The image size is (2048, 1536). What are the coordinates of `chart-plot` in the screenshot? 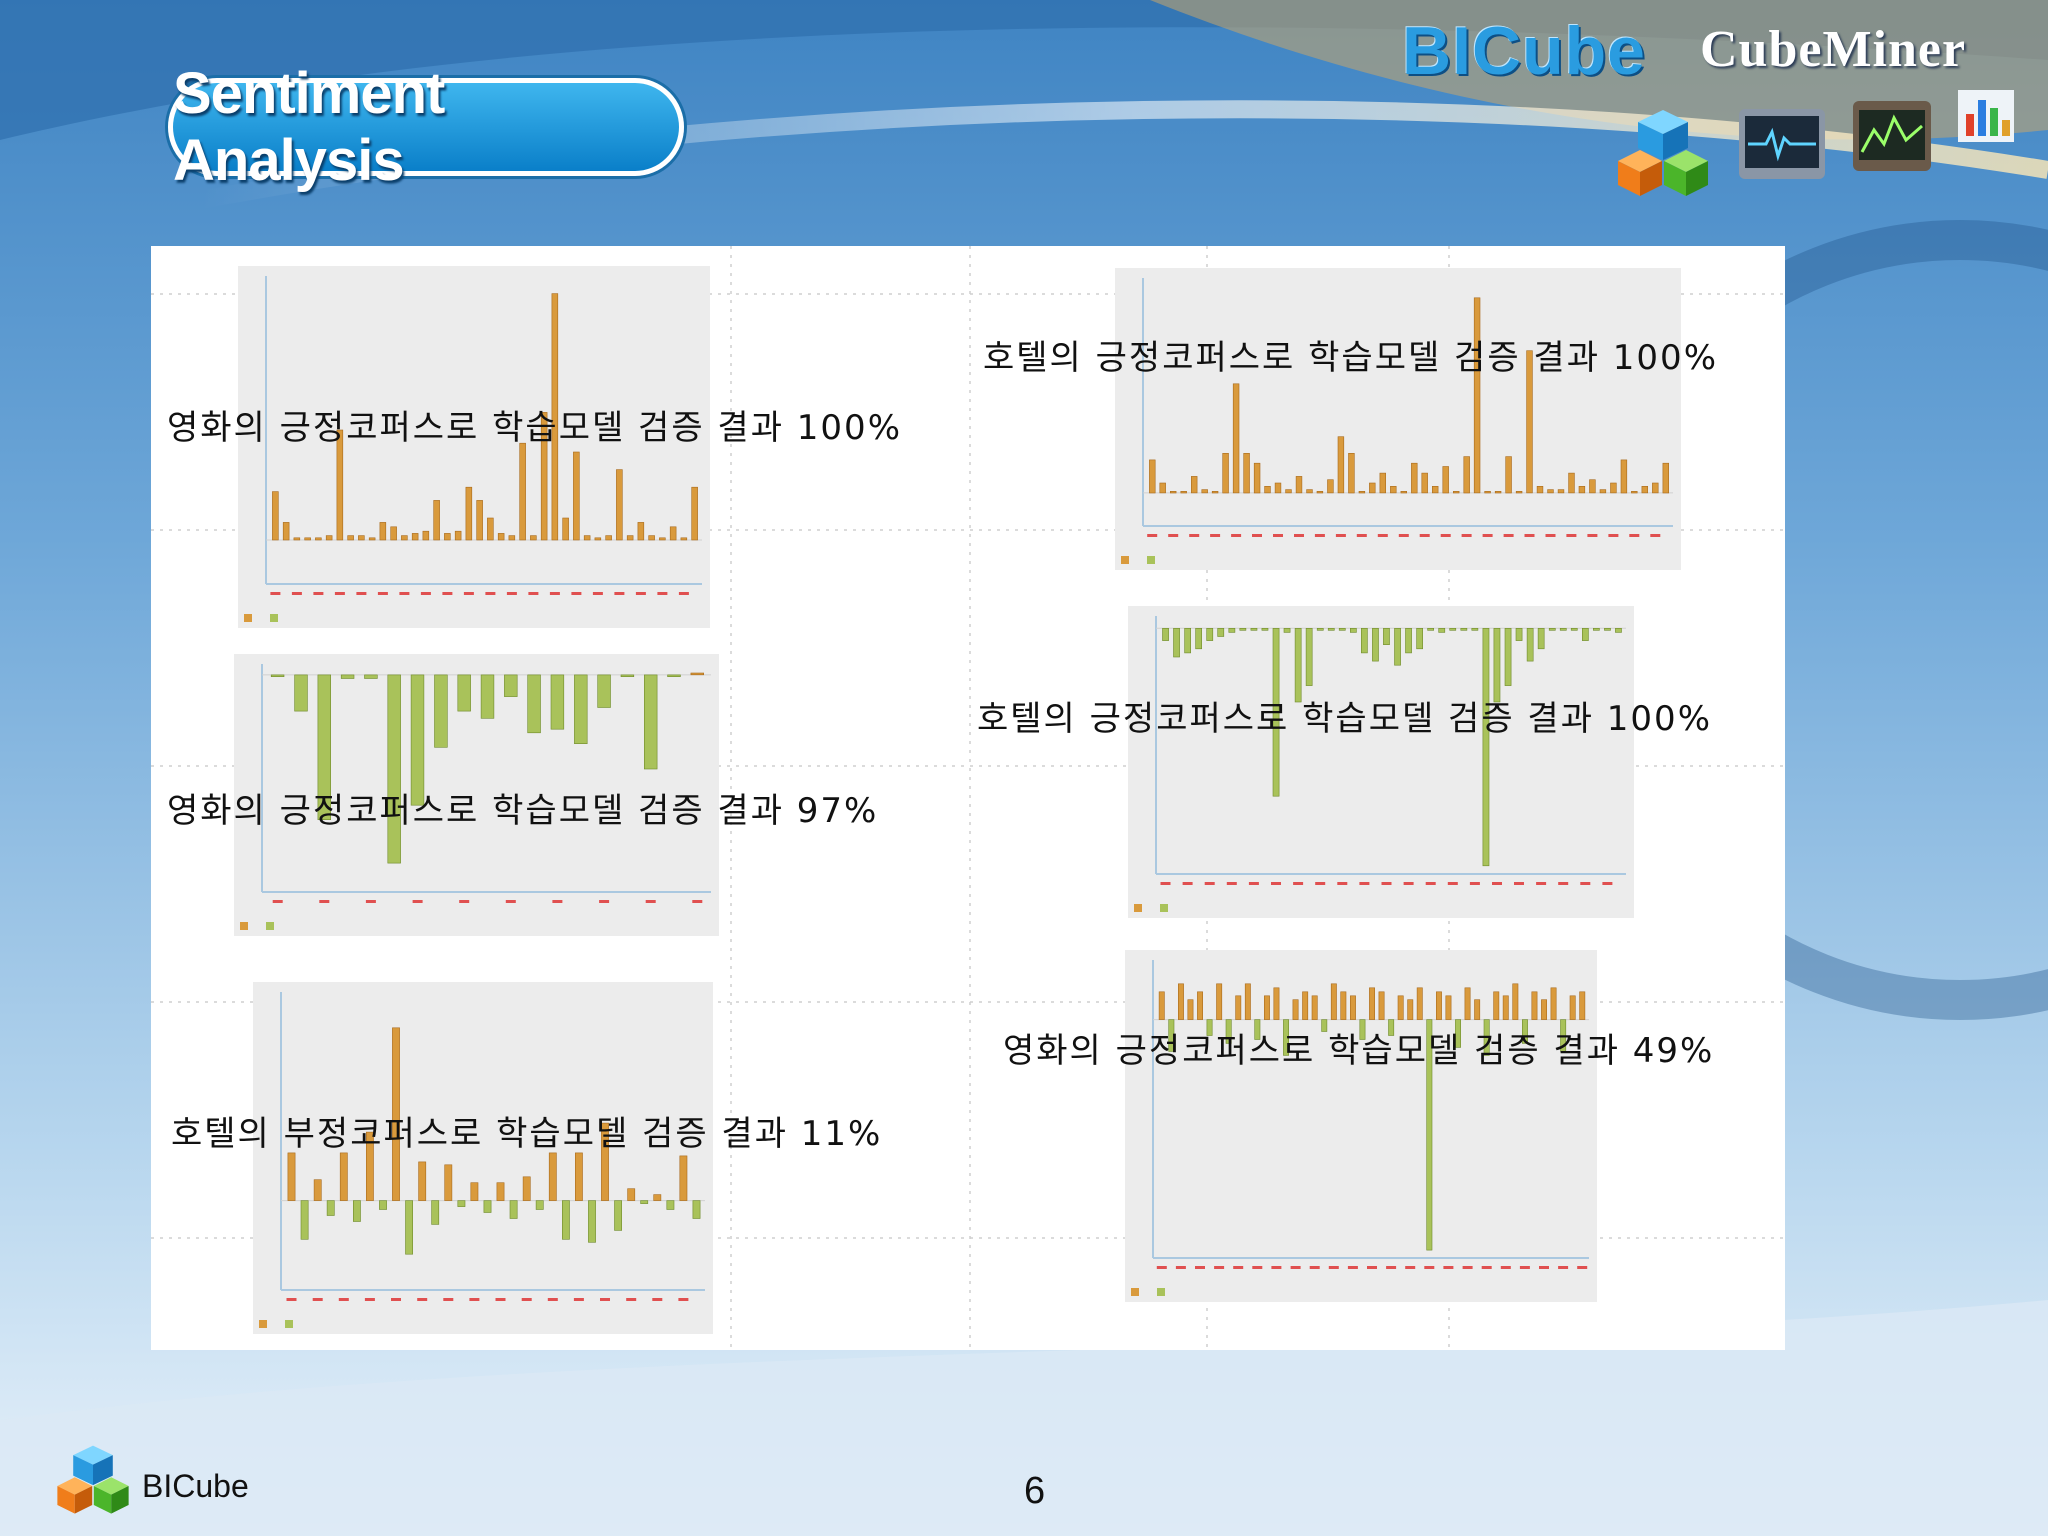 It's located at (475, 797).